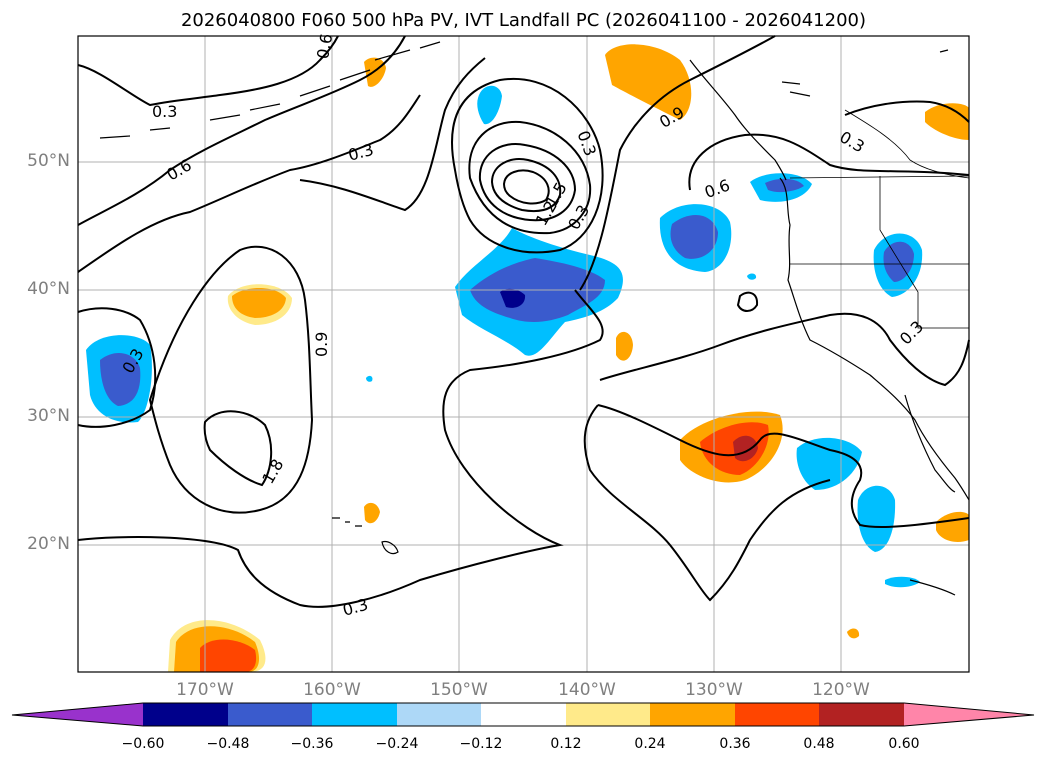 The image size is (1047, 765). What do you see at coordinates (714, 690) in the screenshot?
I see `lon-label: 130°W` at bounding box center [714, 690].